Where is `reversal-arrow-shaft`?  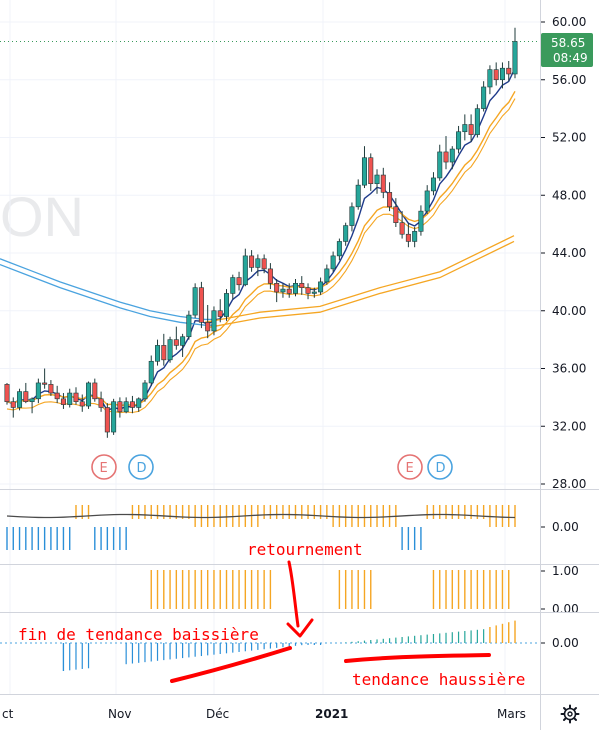
reversal-arrow-shaft is located at coordinates (293, 594).